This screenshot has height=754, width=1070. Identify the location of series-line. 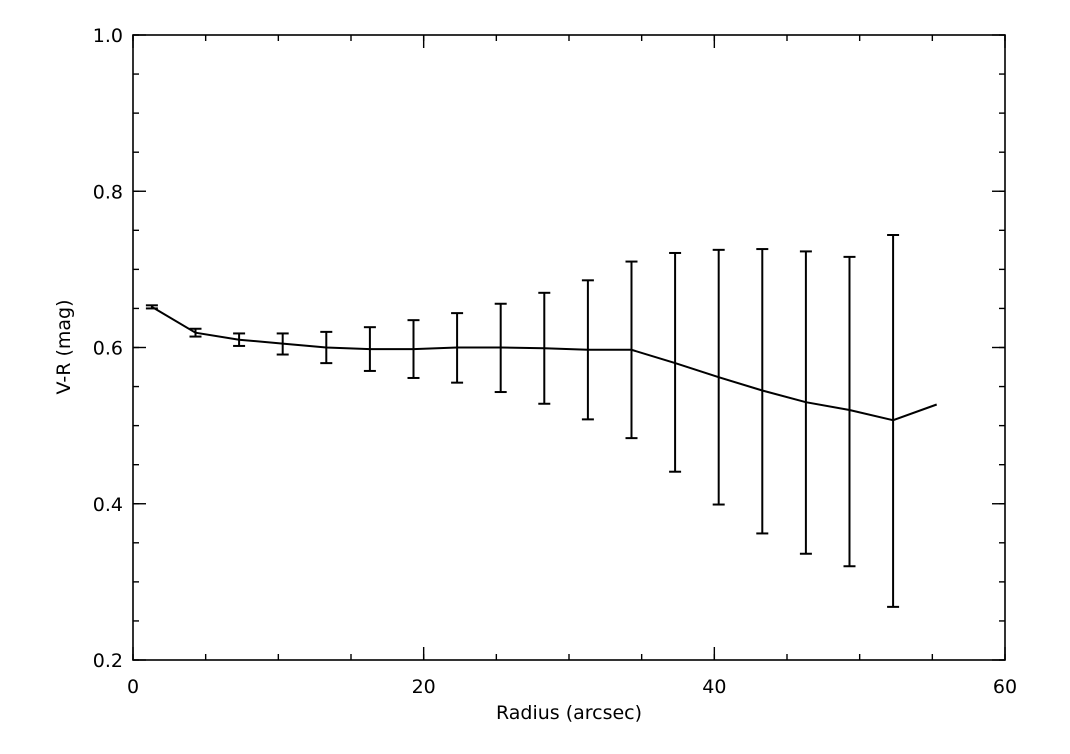
(544, 364).